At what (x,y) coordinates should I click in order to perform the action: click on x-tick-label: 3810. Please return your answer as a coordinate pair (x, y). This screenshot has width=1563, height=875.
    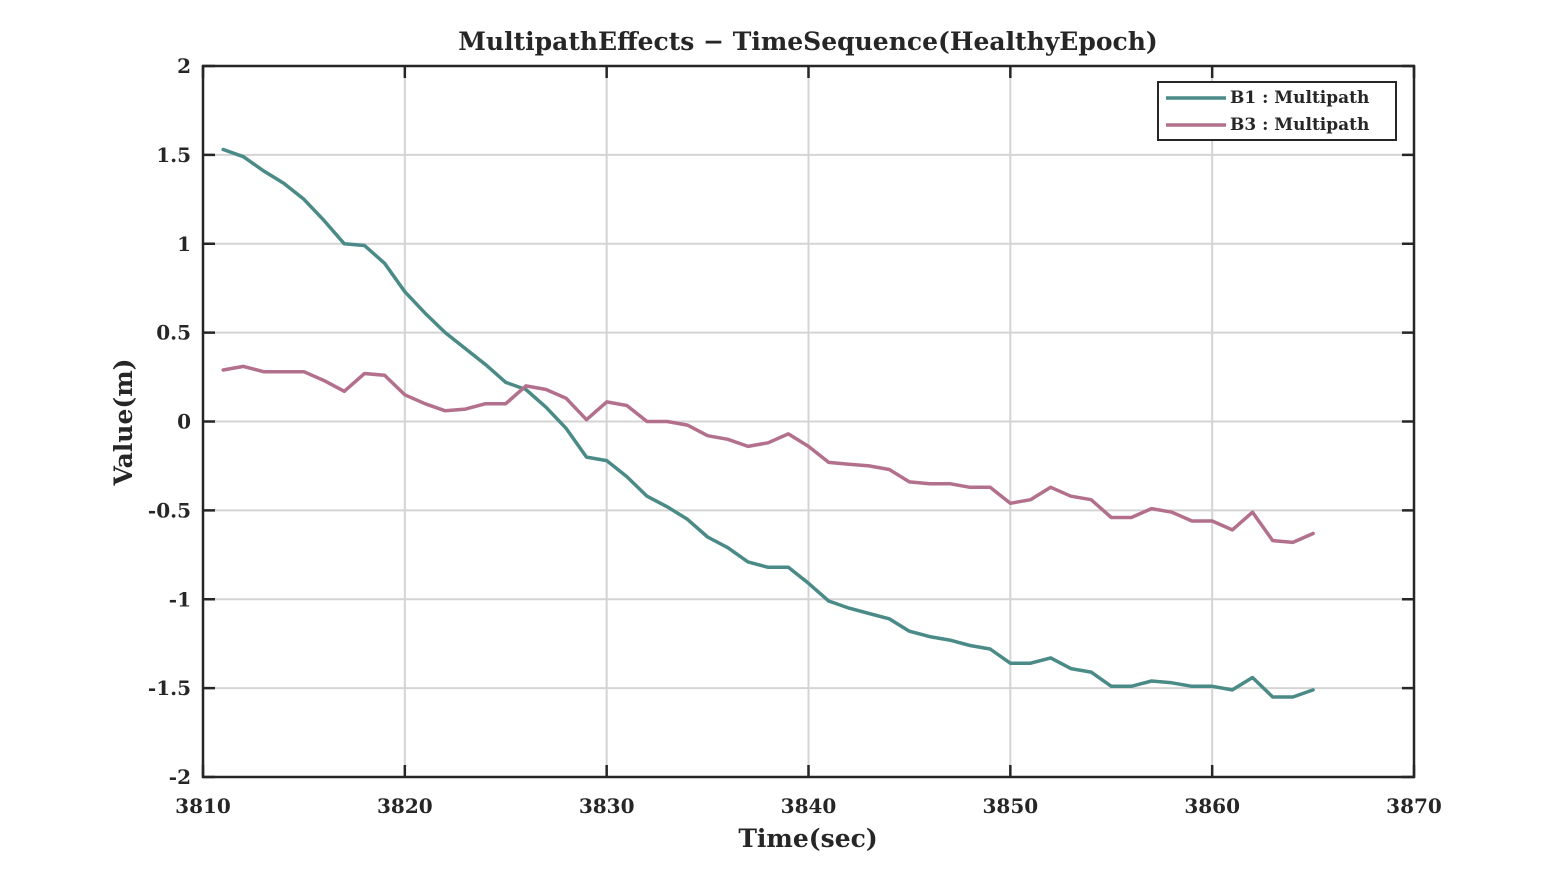
    Looking at the image, I should click on (203, 806).